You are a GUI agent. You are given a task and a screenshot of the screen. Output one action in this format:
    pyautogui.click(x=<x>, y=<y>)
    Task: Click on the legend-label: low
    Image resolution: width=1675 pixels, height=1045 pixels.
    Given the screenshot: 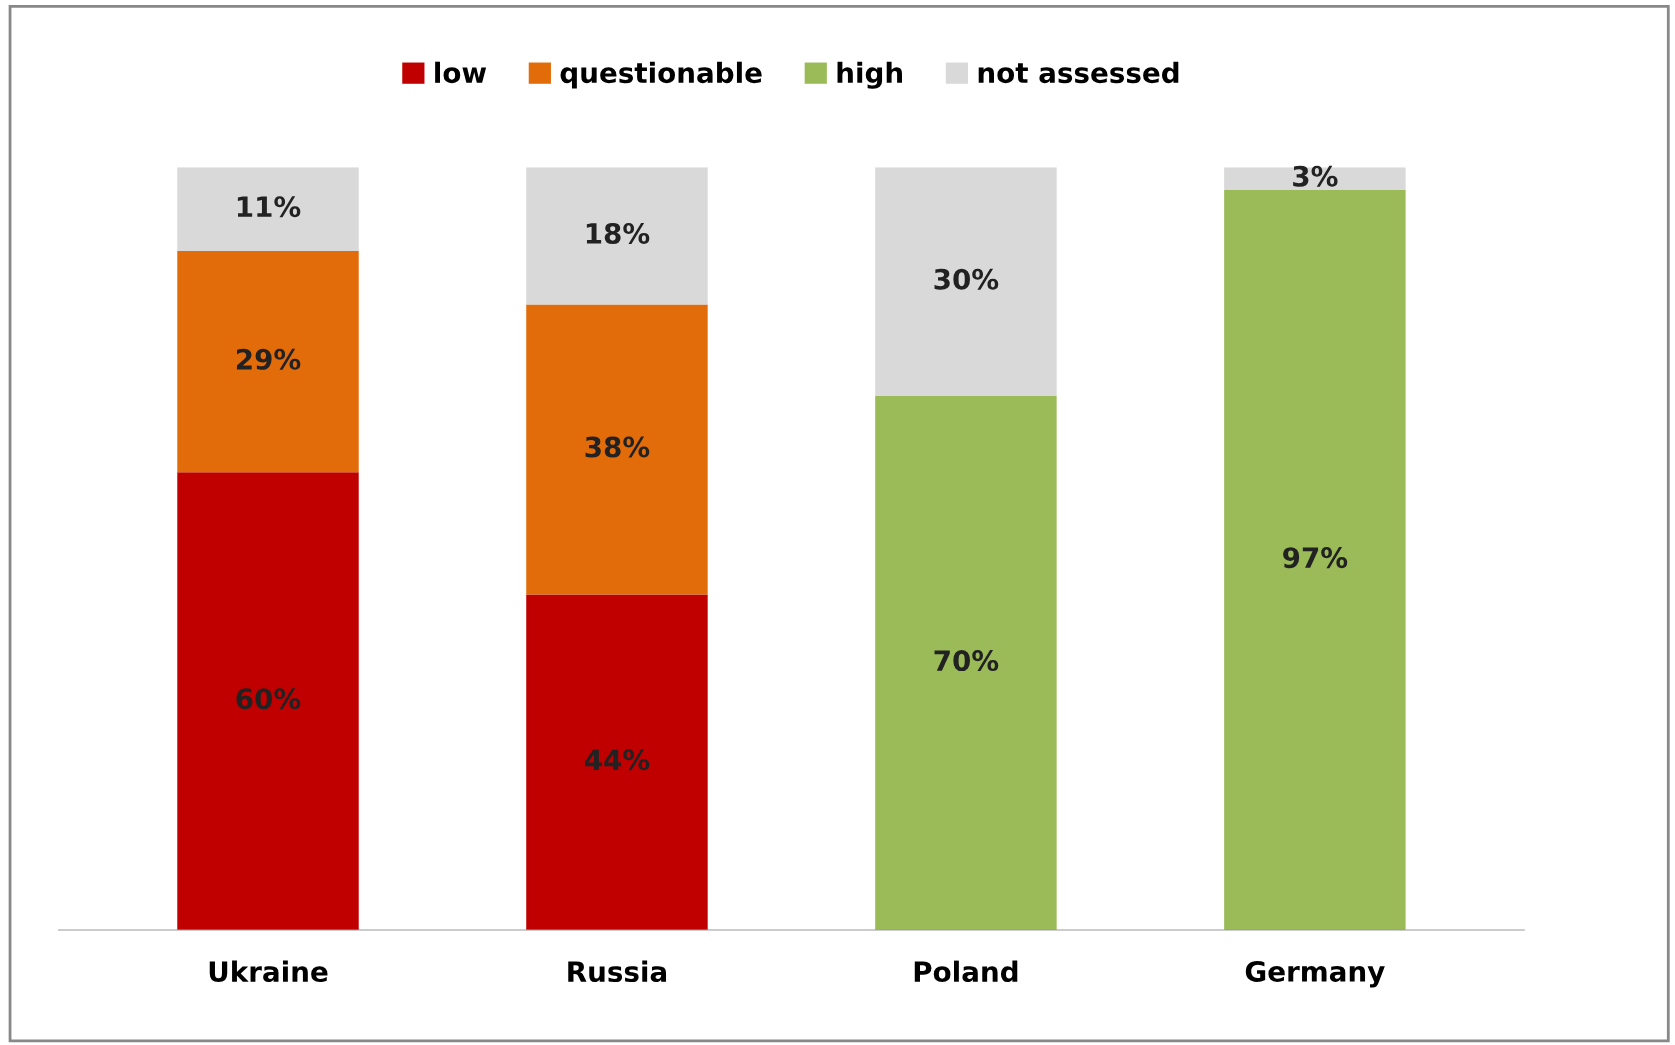 What is the action you would take?
    pyautogui.click(x=461, y=72)
    